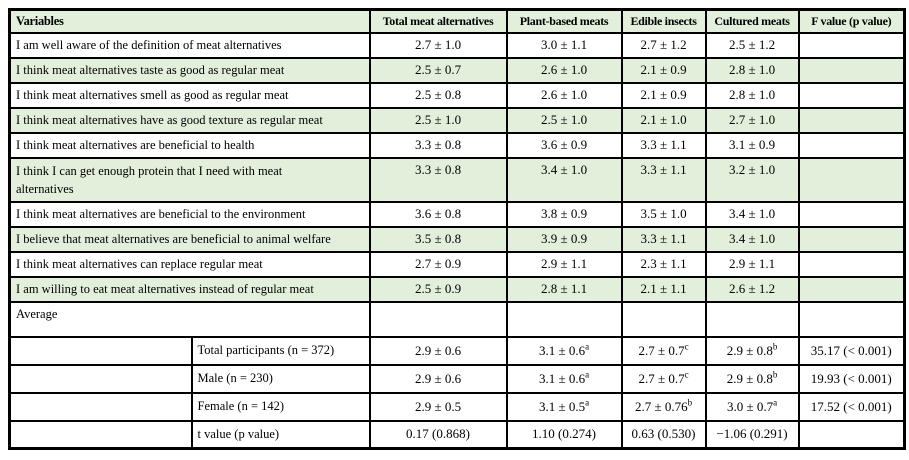 Image resolution: width=909 pixels, height=460 pixels. Describe the element at coordinates (752, 179) in the screenshot. I see `value-cell: 3.2 ± 1.0` at that location.